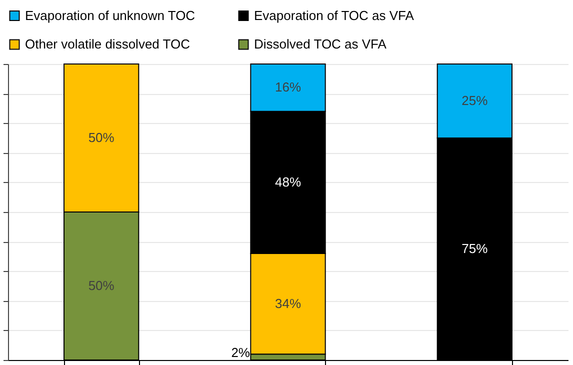 This screenshot has height=365, width=573. What do you see at coordinates (475, 248) in the screenshot?
I see `data-label: 75%` at bounding box center [475, 248].